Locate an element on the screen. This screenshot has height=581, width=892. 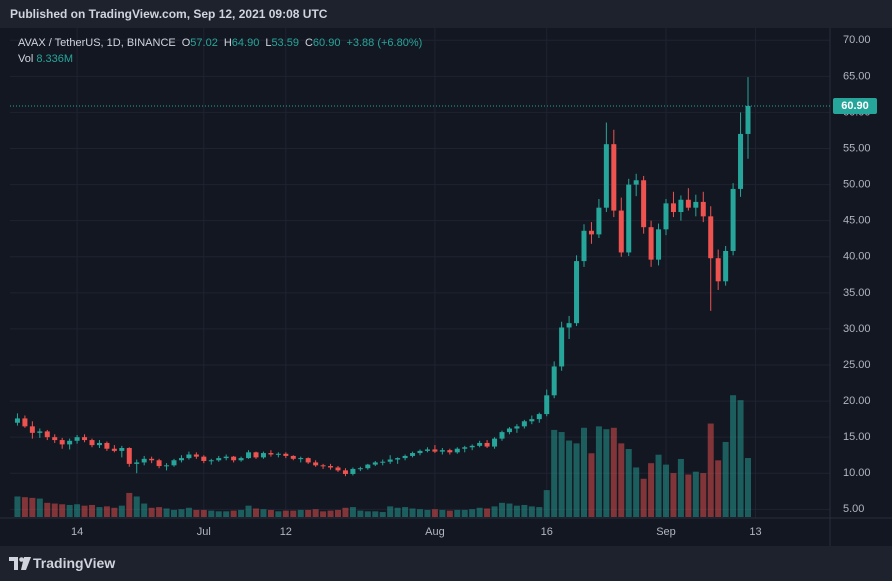
legend-key: C is located at coordinates (308, 43).